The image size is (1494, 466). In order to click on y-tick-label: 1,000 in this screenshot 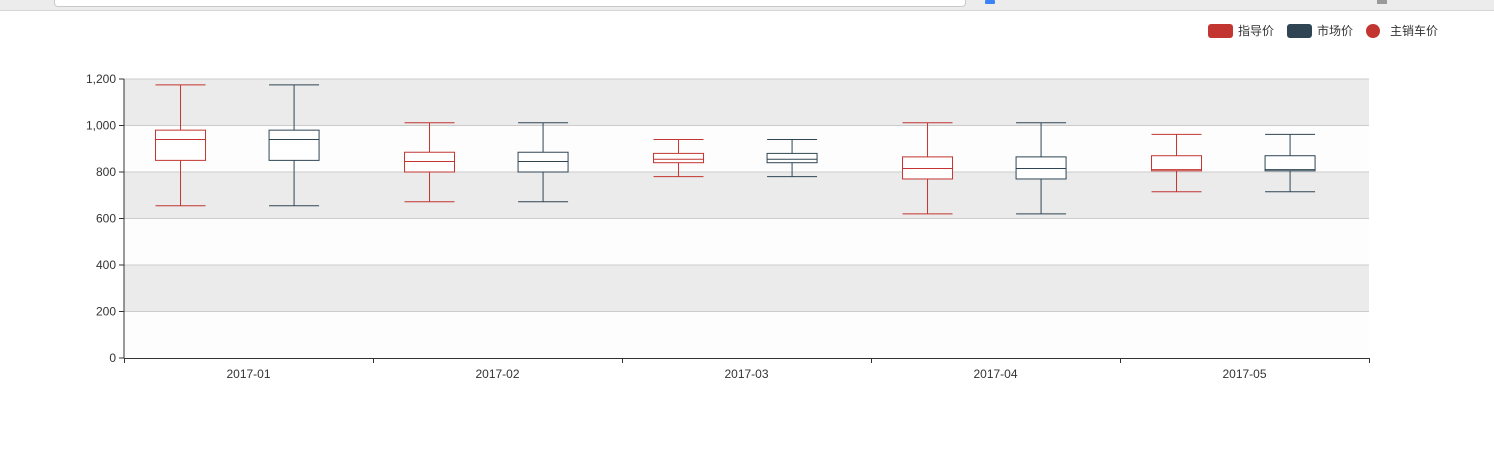, I will do `click(101, 126)`.